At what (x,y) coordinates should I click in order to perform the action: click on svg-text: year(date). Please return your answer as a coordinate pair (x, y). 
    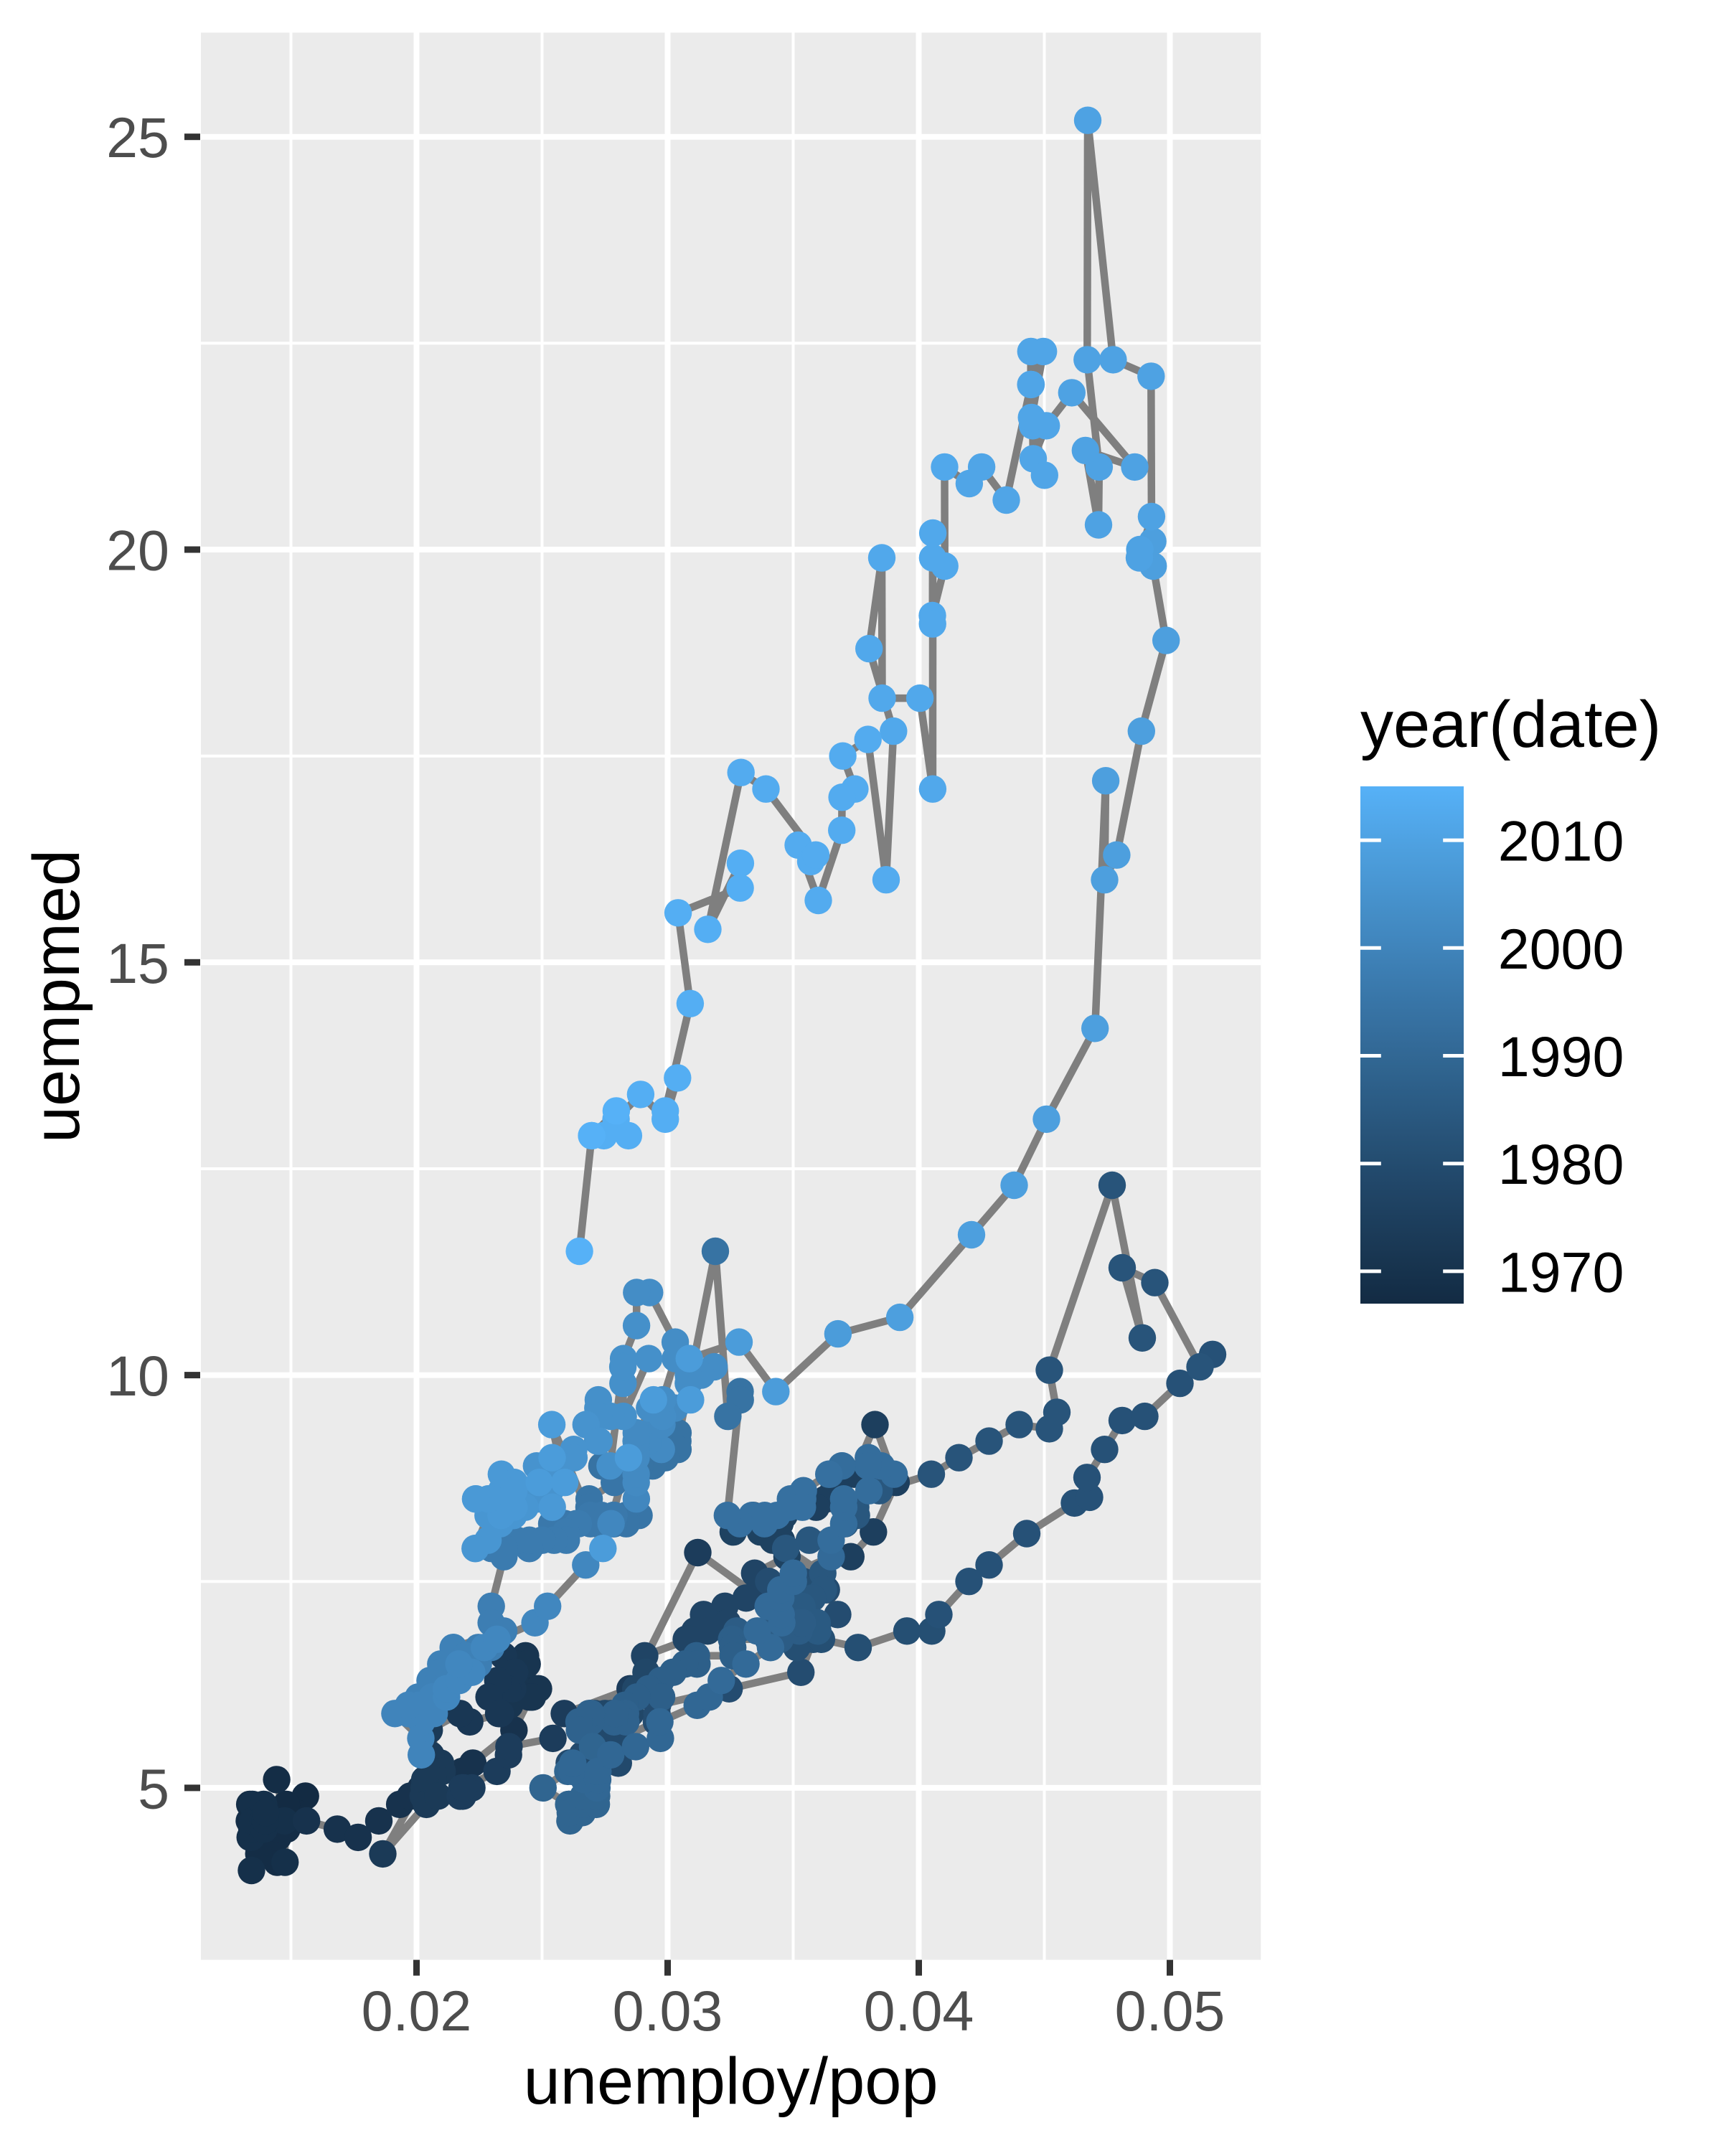
    Looking at the image, I should click on (1510, 725).